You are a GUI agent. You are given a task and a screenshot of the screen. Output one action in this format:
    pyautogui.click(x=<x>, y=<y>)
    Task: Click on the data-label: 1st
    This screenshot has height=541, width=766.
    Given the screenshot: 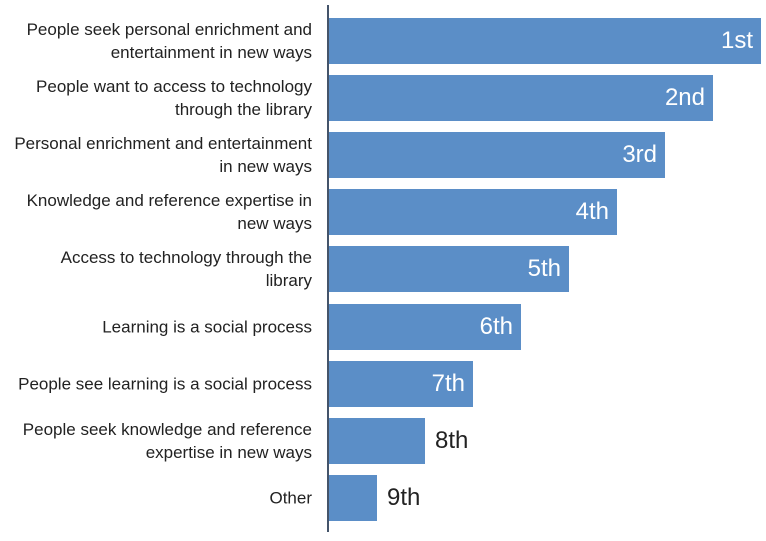 What is the action you would take?
    pyautogui.click(x=736, y=40)
    